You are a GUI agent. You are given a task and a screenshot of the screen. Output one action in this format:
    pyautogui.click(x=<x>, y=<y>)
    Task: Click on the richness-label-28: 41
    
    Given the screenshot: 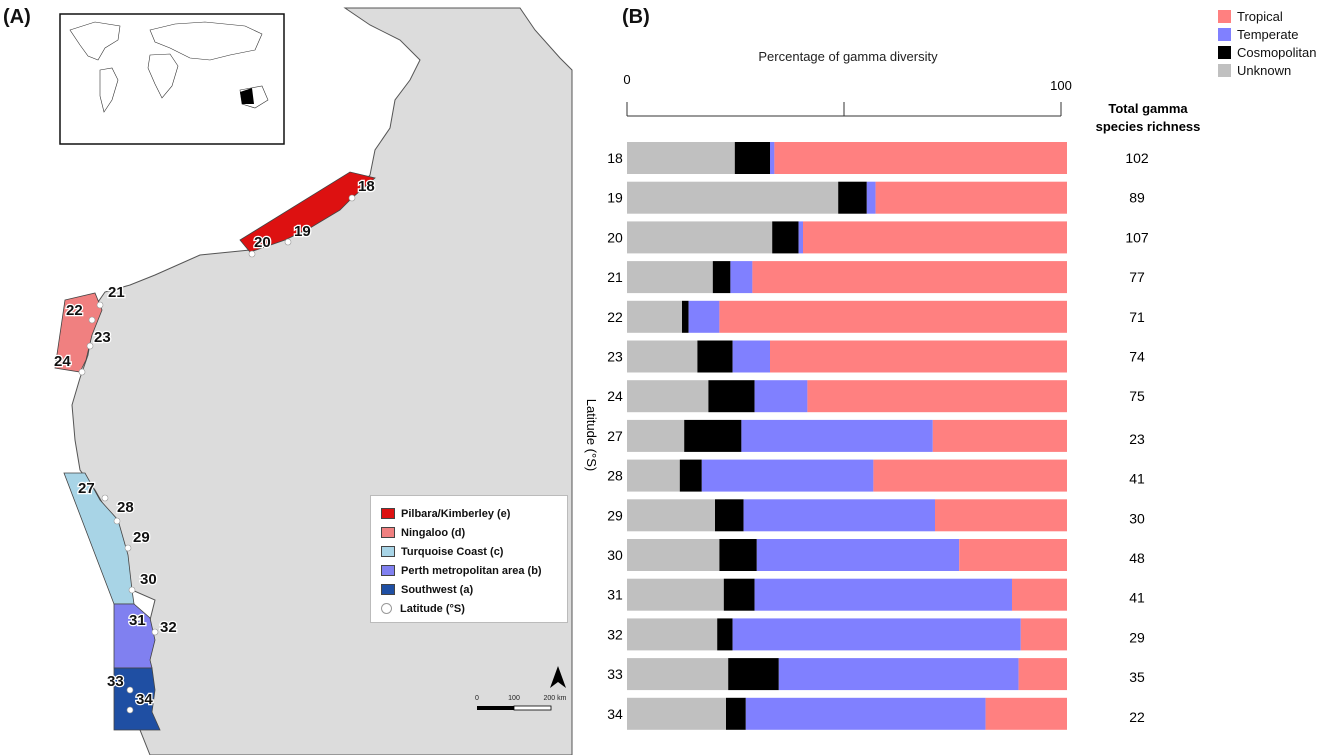 What is the action you would take?
    pyautogui.click(x=1137, y=479)
    